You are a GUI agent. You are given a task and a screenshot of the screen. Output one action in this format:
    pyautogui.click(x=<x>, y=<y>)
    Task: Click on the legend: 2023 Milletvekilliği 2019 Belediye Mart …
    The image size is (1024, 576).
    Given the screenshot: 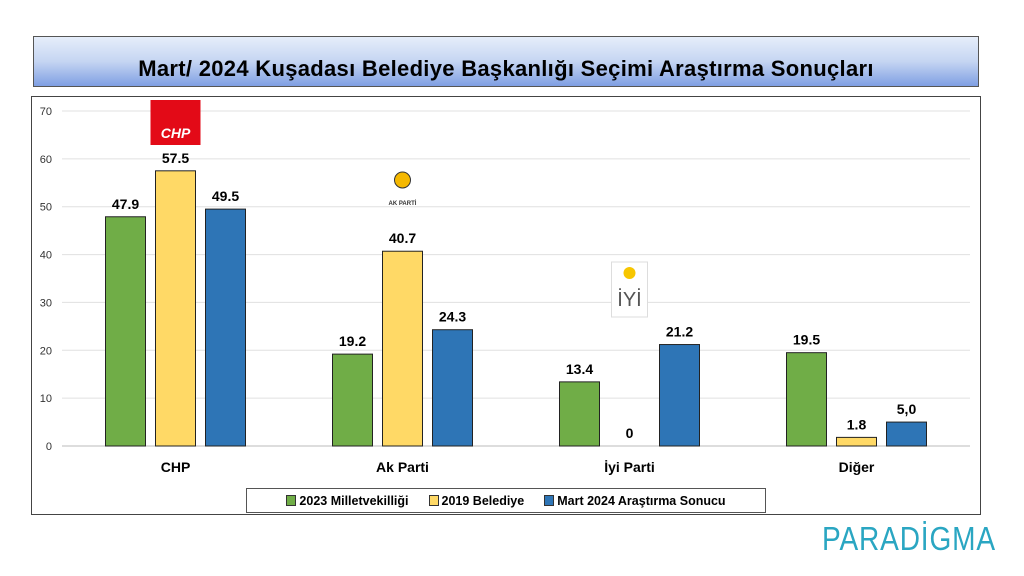 What is the action you would take?
    pyautogui.click(x=506, y=500)
    